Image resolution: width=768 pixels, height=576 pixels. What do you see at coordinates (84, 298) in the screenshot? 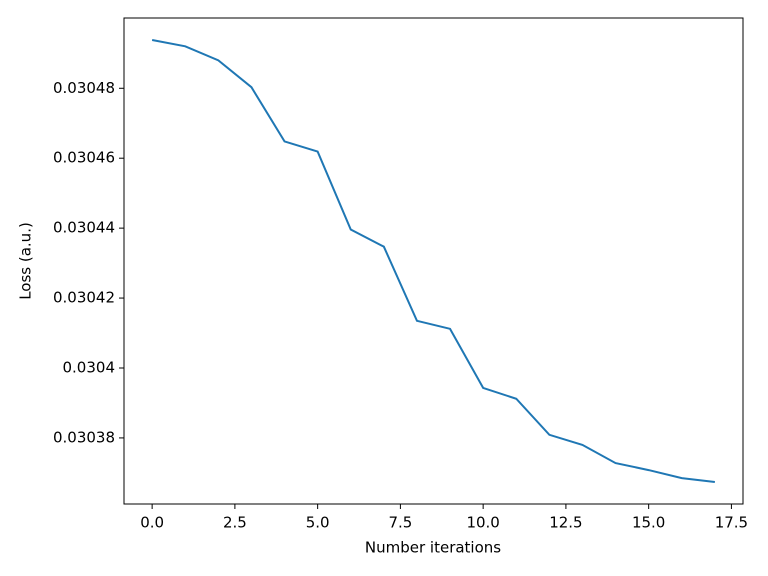
I see `y-tick-label: 0.03042` at bounding box center [84, 298].